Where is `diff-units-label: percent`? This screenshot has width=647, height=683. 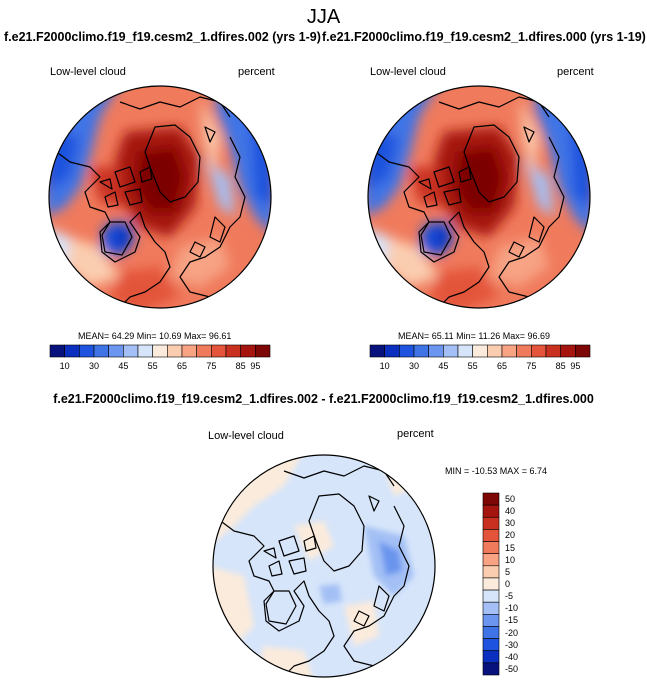
diff-units-label: percent is located at coordinates (415, 434).